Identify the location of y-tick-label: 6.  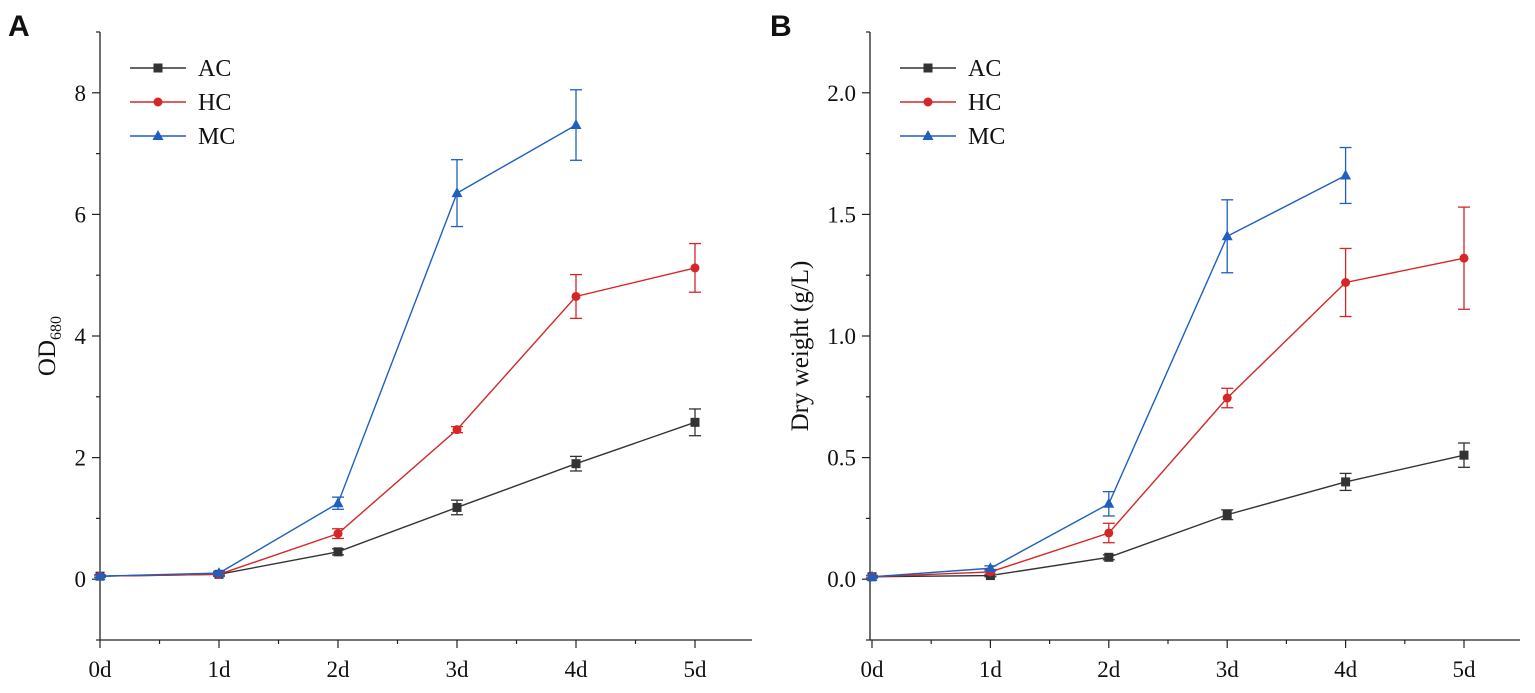
(81, 214).